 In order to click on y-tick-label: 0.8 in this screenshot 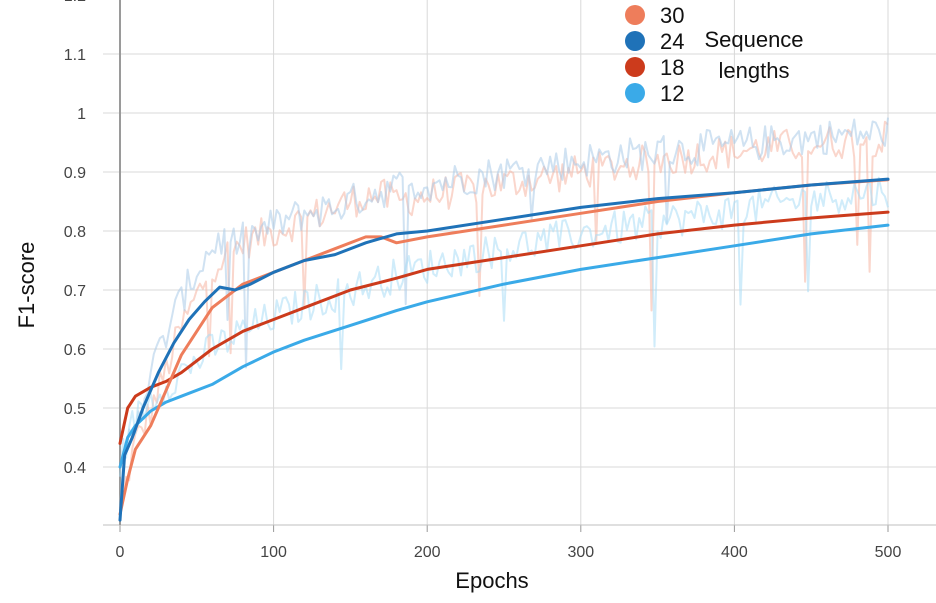, I will do `click(75, 232)`.